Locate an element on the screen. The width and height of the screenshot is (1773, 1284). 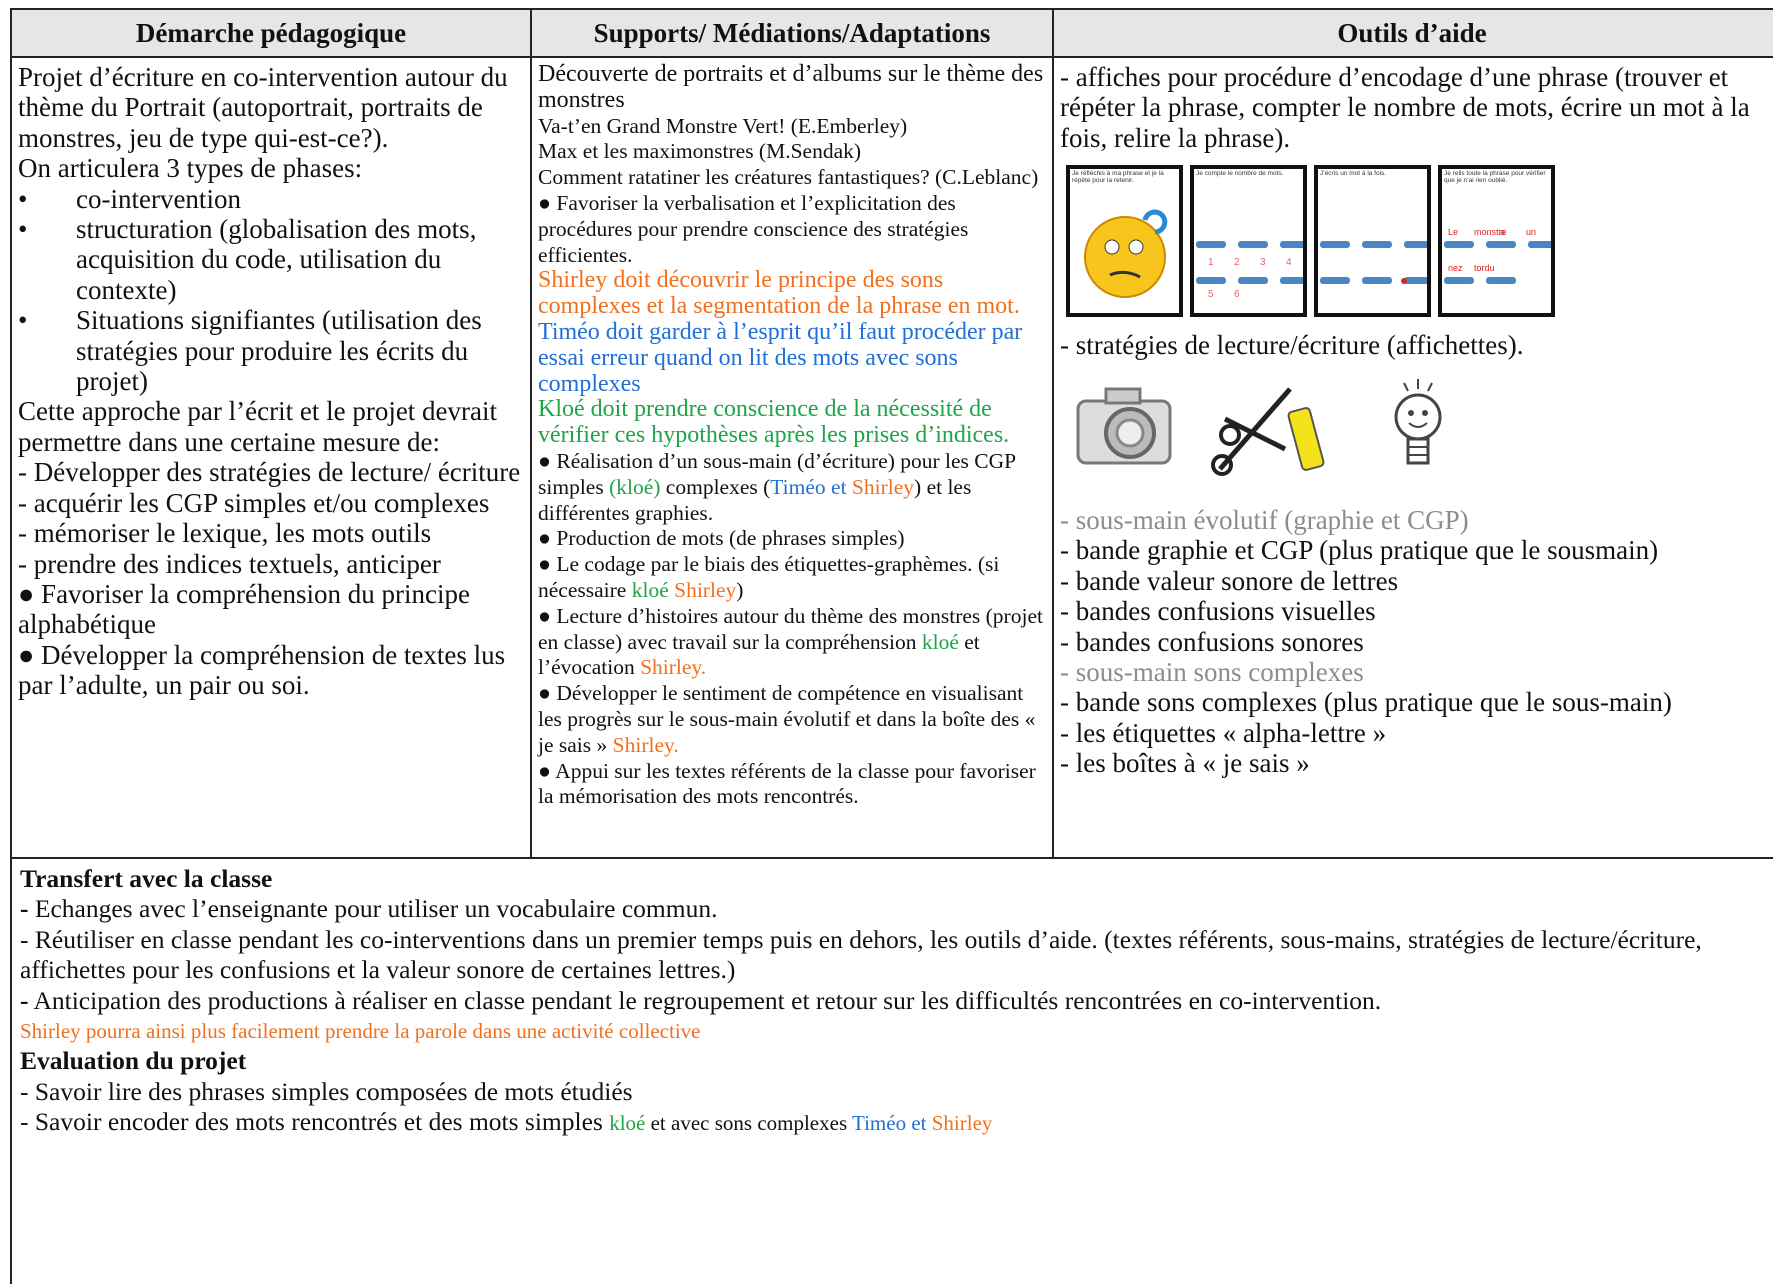
paragraph-text: - sous-main évolutif (graphie et CGP) is located at coordinates (1264, 520).